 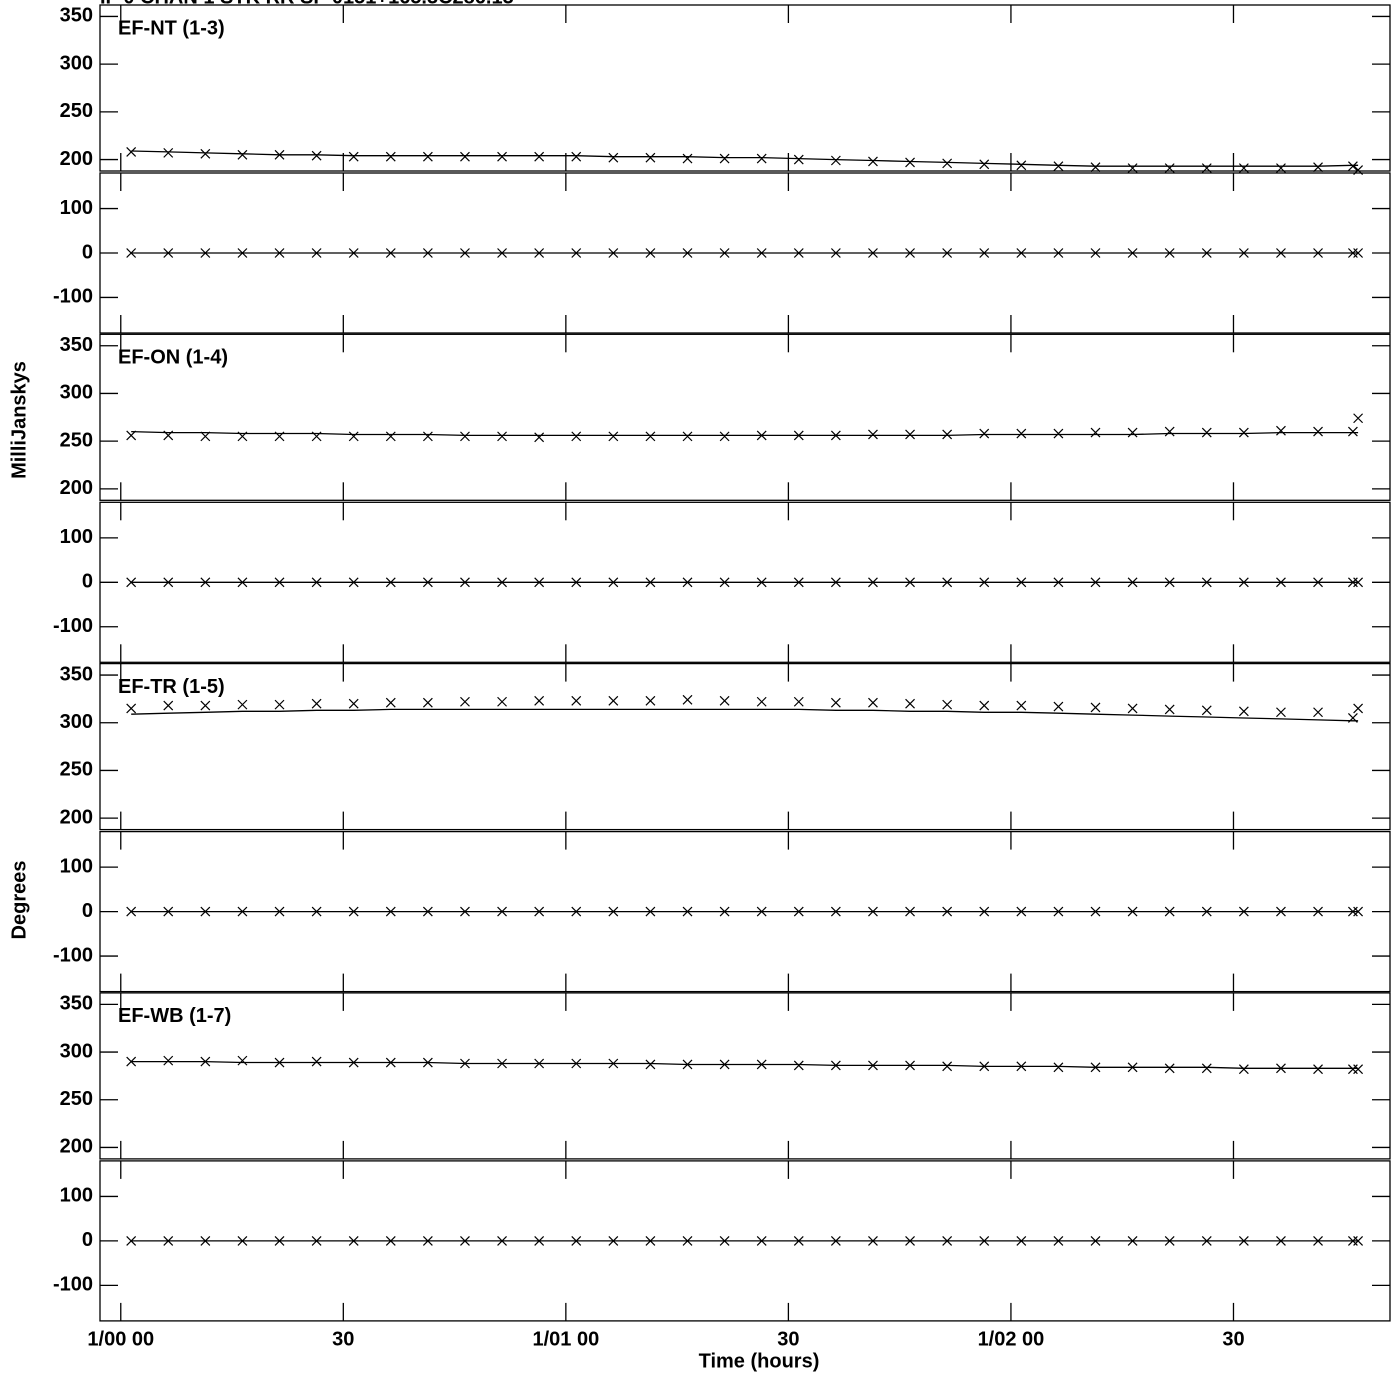 I want to click on y-tick-label: 250, so click(x=76, y=1099).